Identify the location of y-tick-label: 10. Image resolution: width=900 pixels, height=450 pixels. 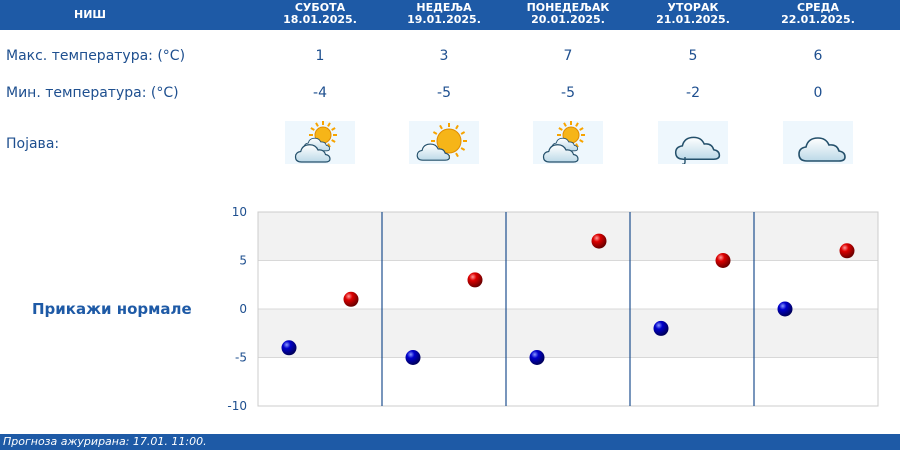
(239, 212).